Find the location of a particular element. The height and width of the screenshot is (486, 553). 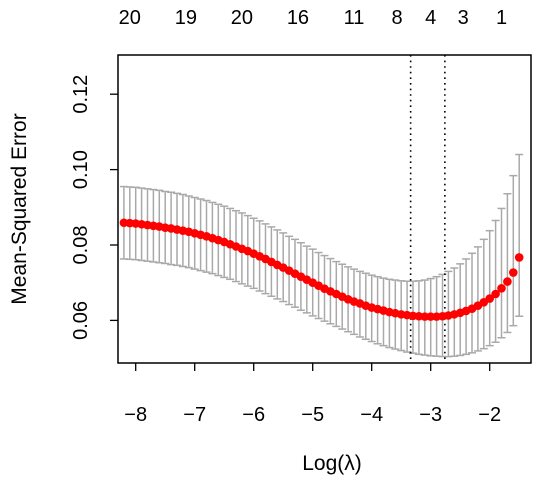

y-axis-label: Mean-Squared Error is located at coordinates (19, 208).